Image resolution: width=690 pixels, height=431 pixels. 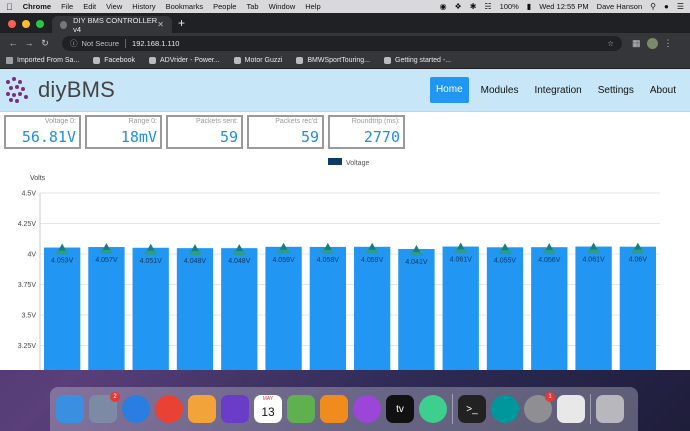 What do you see at coordinates (110, 6) in the screenshot?
I see `menu-view: View` at bounding box center [110, 6].